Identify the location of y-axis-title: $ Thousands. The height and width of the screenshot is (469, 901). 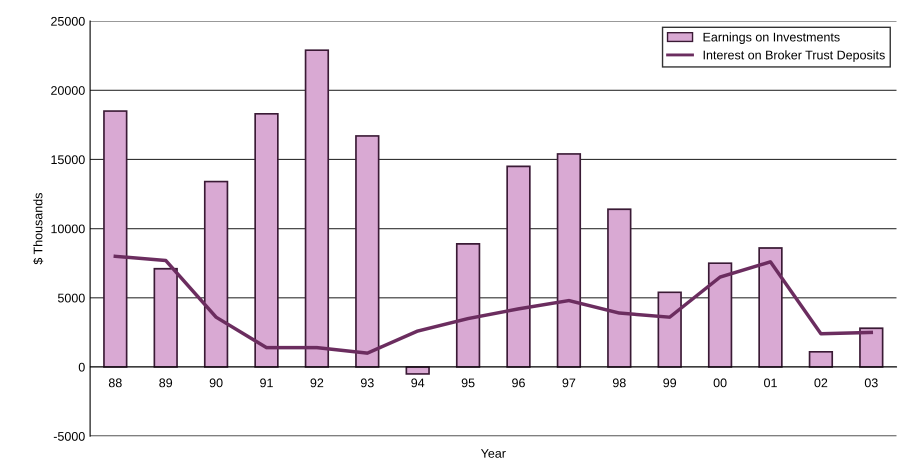
(38, 229).